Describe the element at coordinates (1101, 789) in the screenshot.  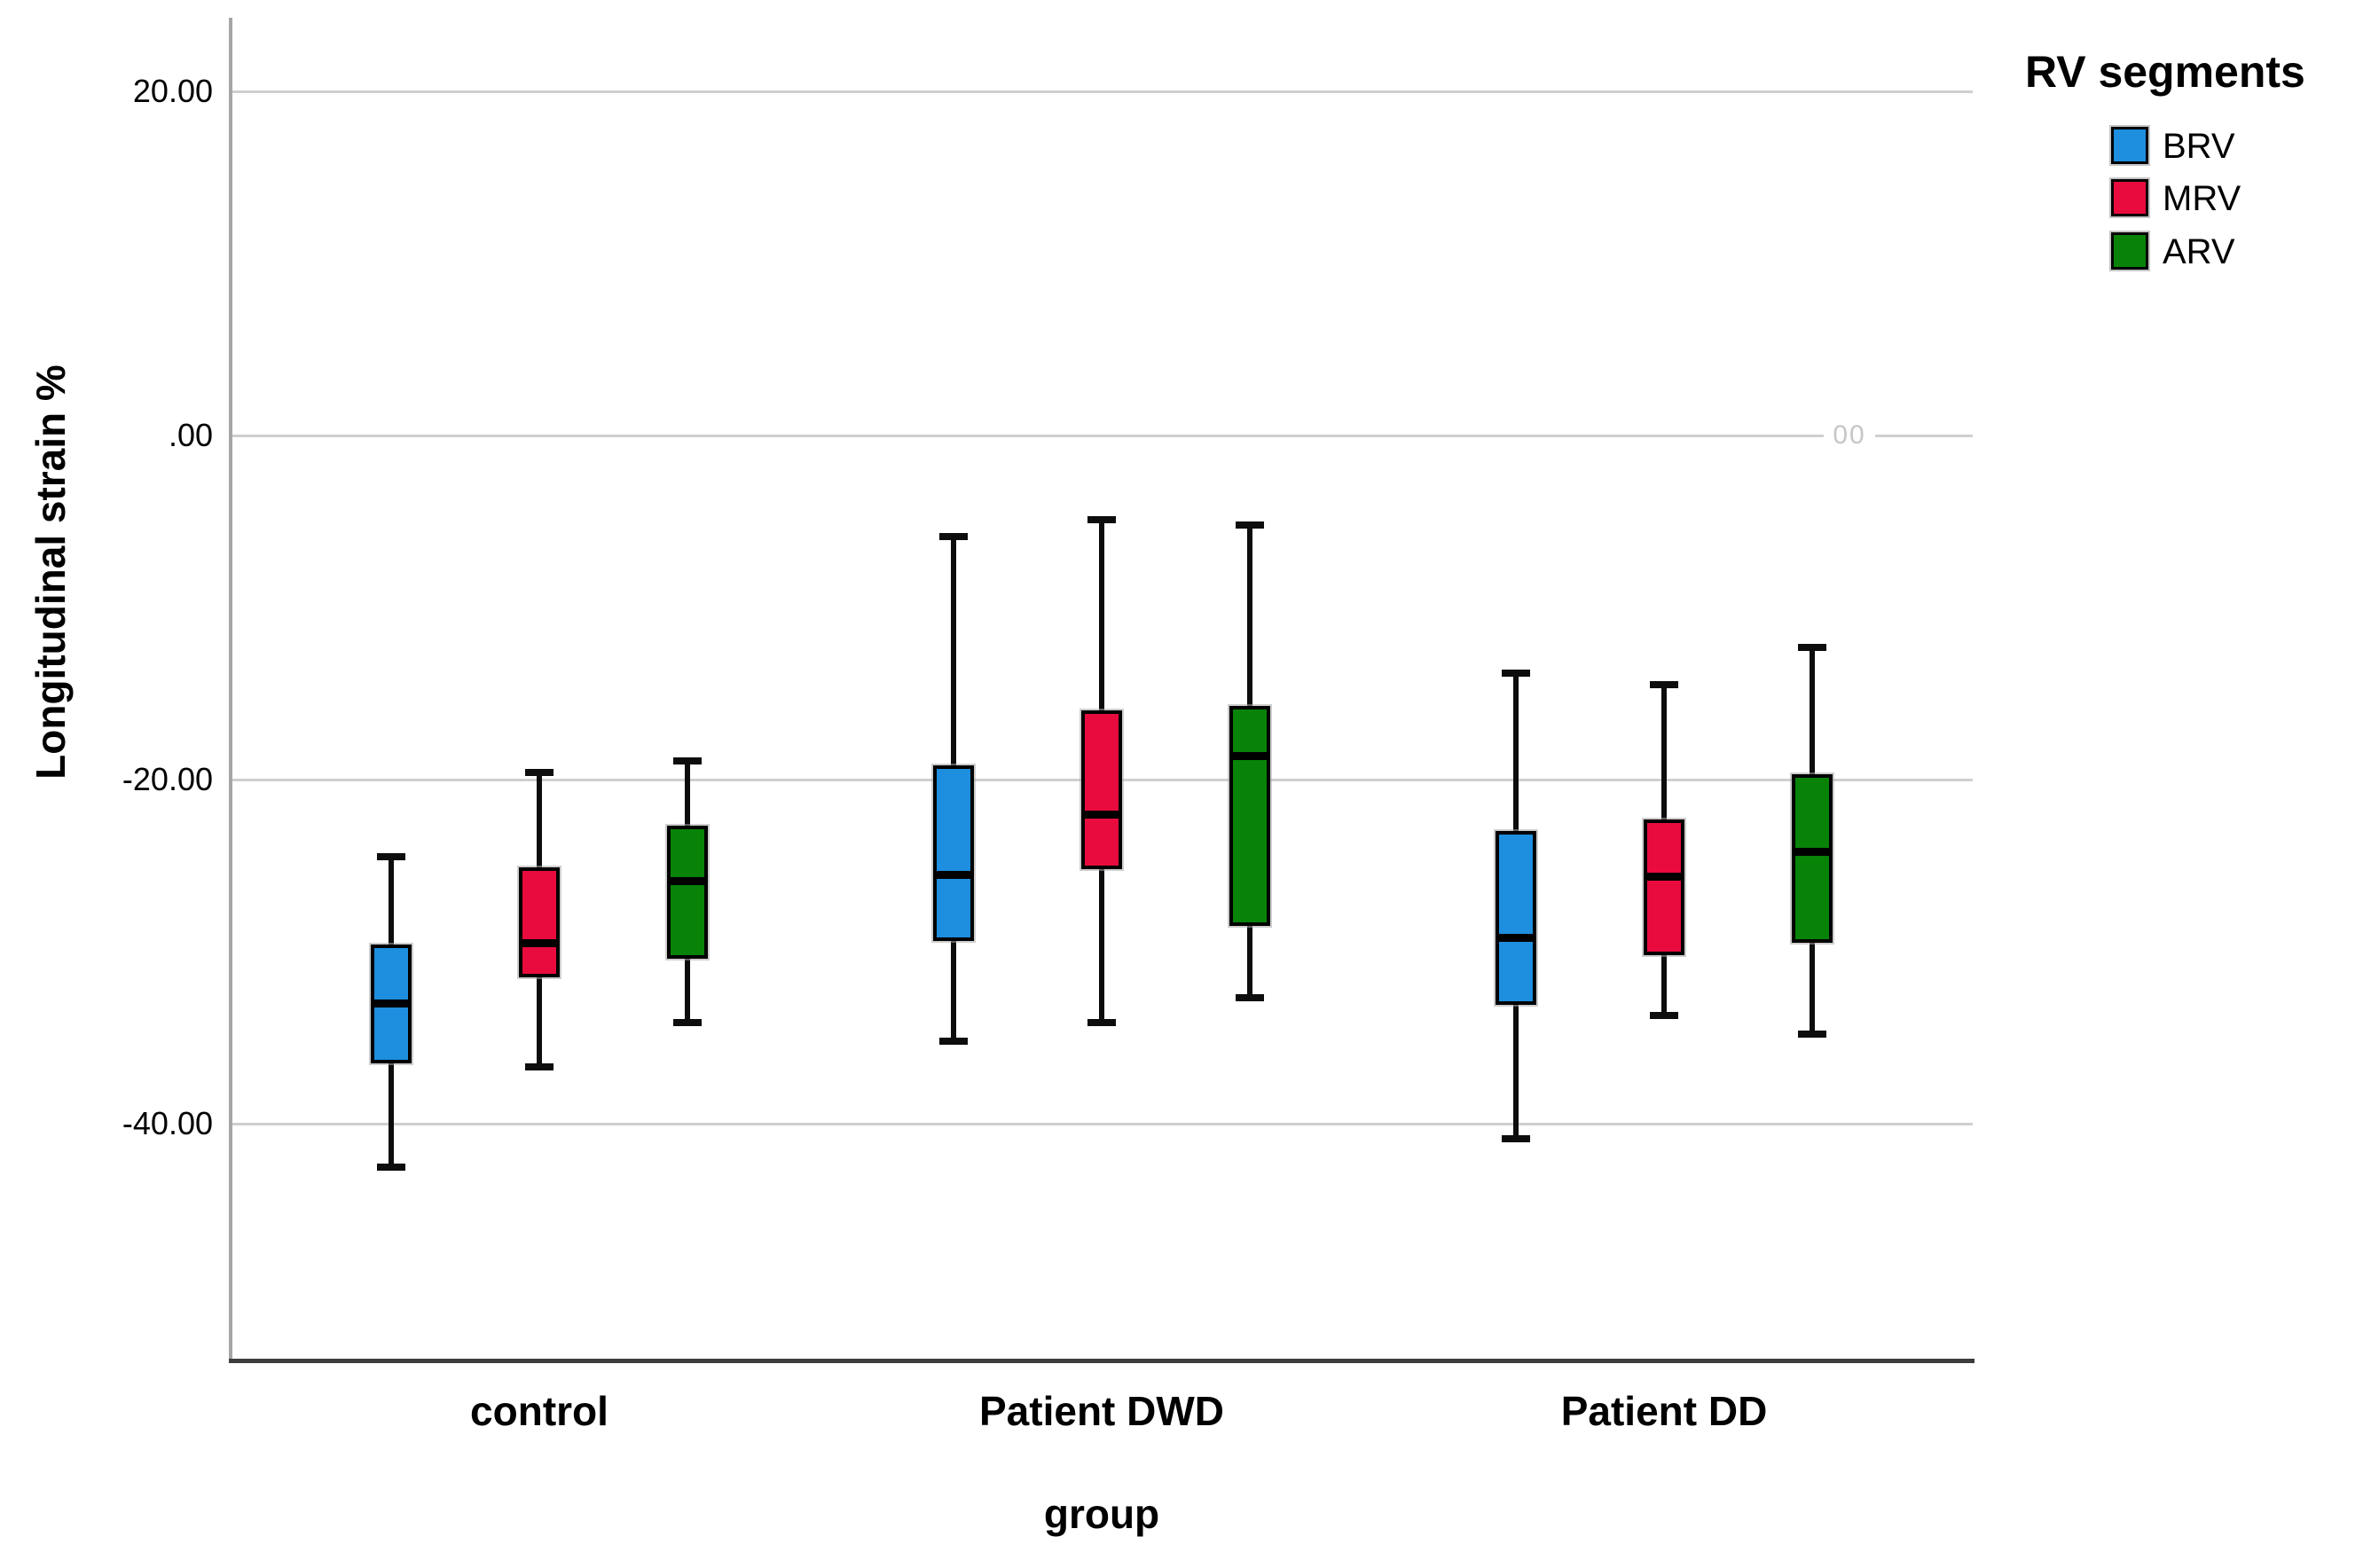
I see `box-MRV-patient-dwd` at that location.